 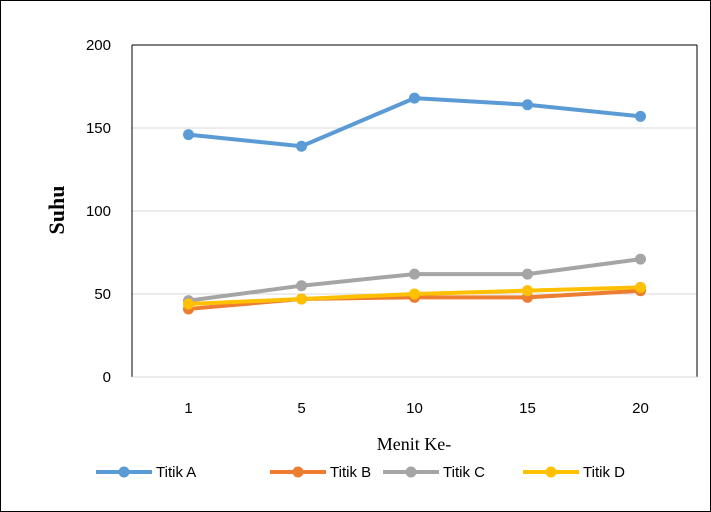 I want to click on legend-item: Titik C, so click(x=434, y=472).